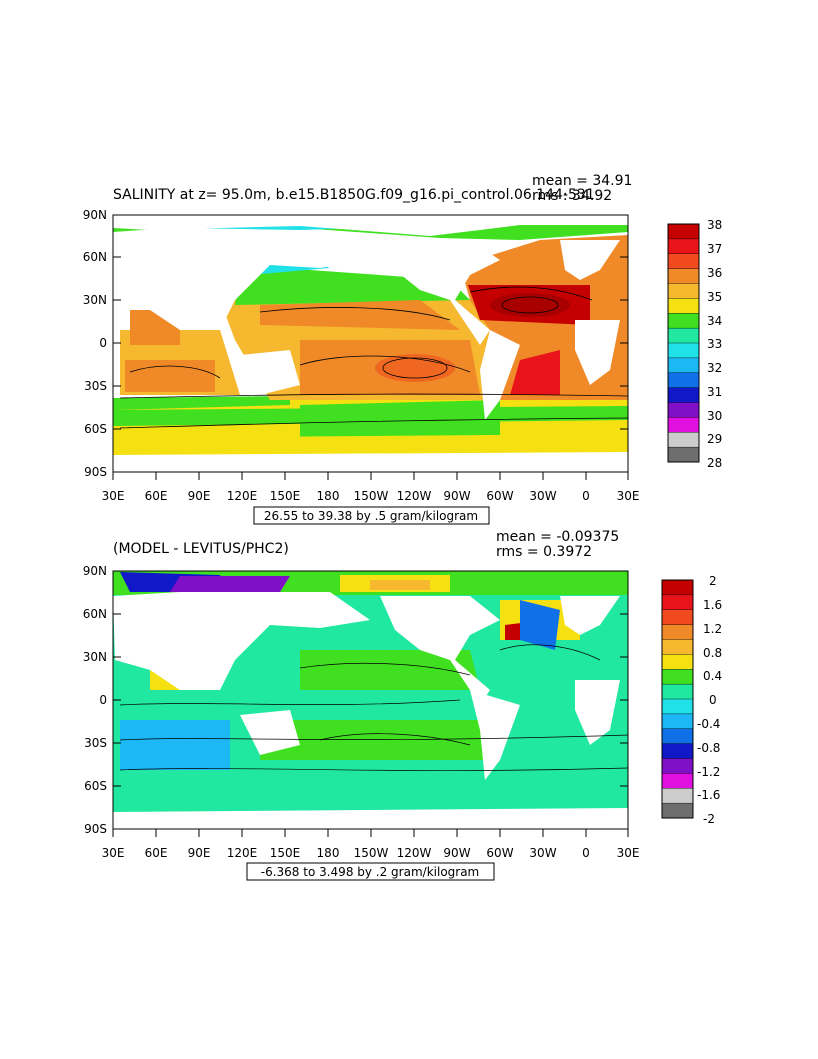 Image resolution: width=818 pixels, height=1059 pixels. I want to click on bottom-cb-label-2: 1.2, so click(712, 629).